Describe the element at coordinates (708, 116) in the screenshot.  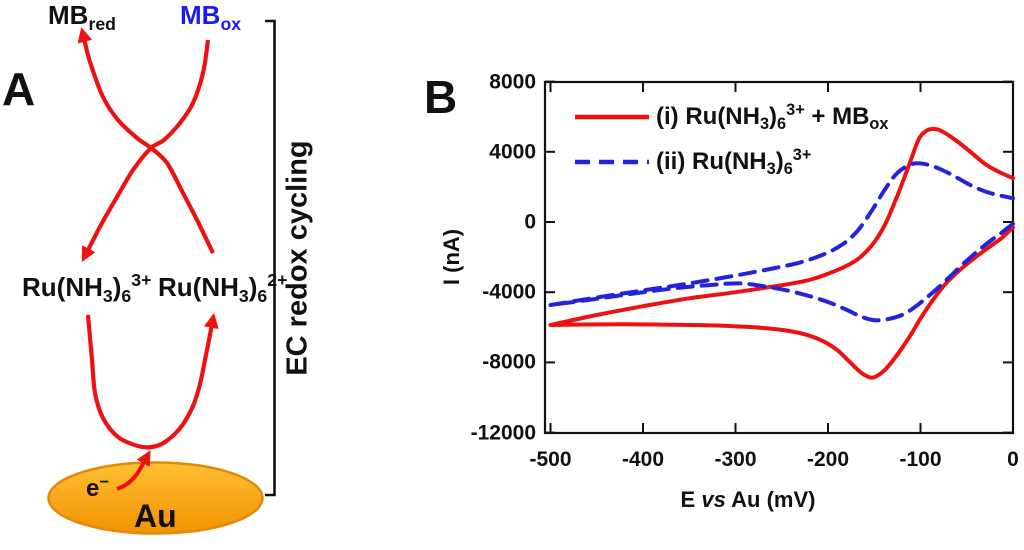
I see `text-run: (i) Ru(NH` at that location.